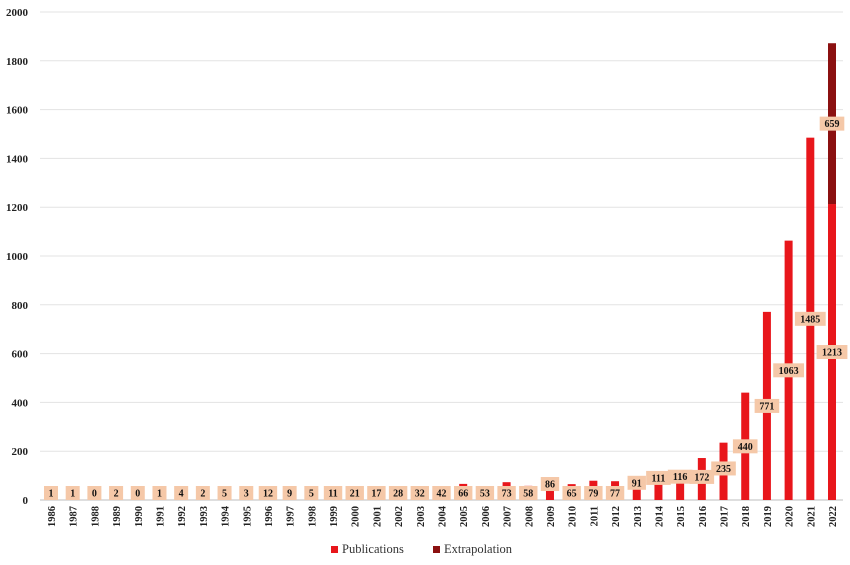 The image size is (850, 565). I want to click on x-tick-label: 2021, so click(811, 516).